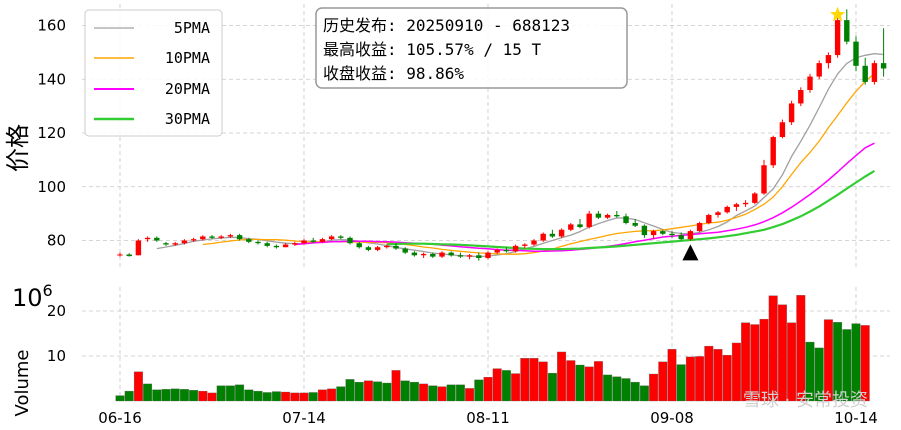 The image size is (901, 430). I want to click on price-y-tick-2: 120, so click(51, 133).